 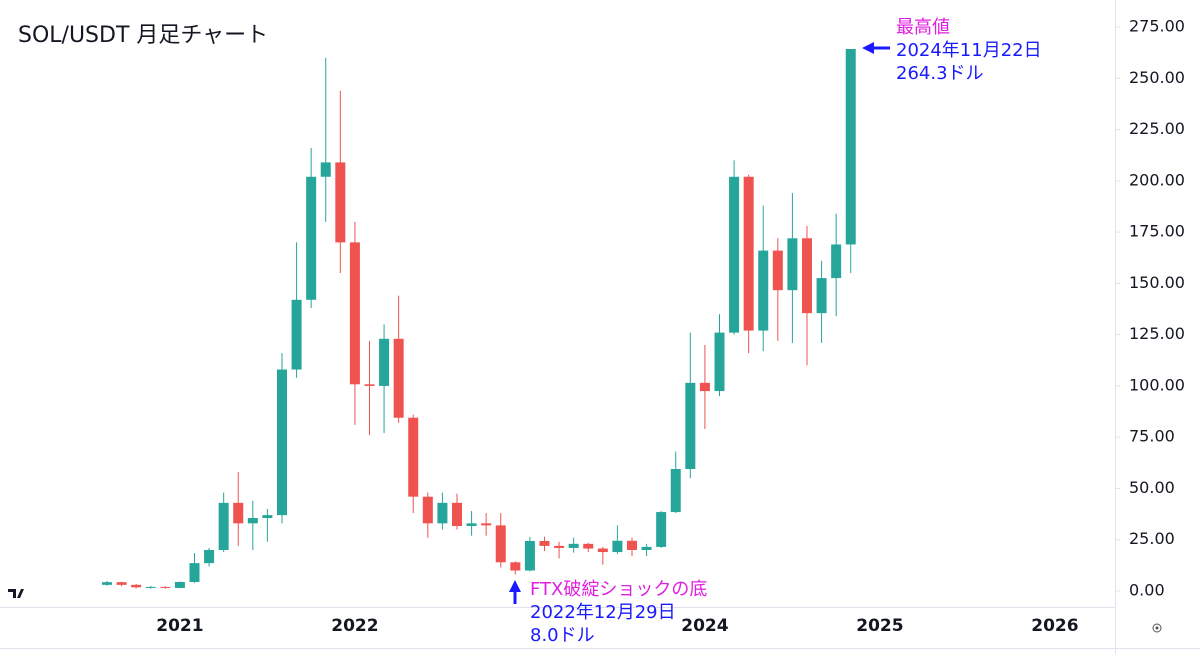 What do you see at coordinates (179, 626) in the screenshot?
I see `x-tick-label: 2021` at bounding box center [179, 626].